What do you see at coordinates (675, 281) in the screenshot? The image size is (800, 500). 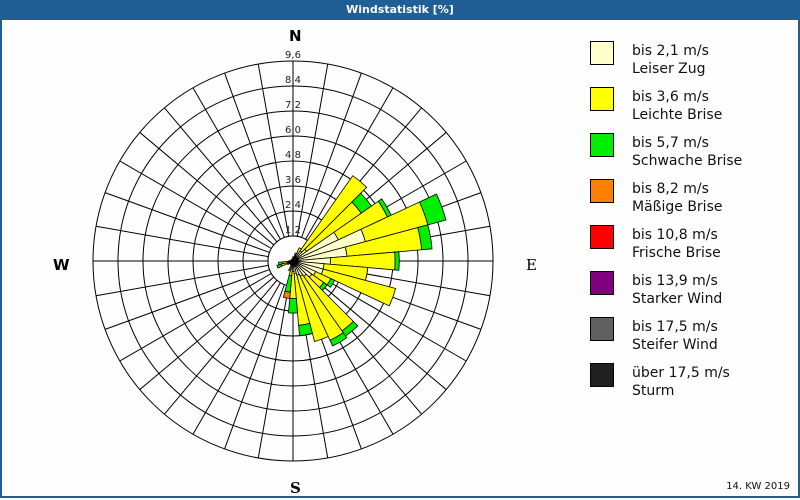 I see `legend-range: bis 13,9 m/s` at bounding box center [675, 281].